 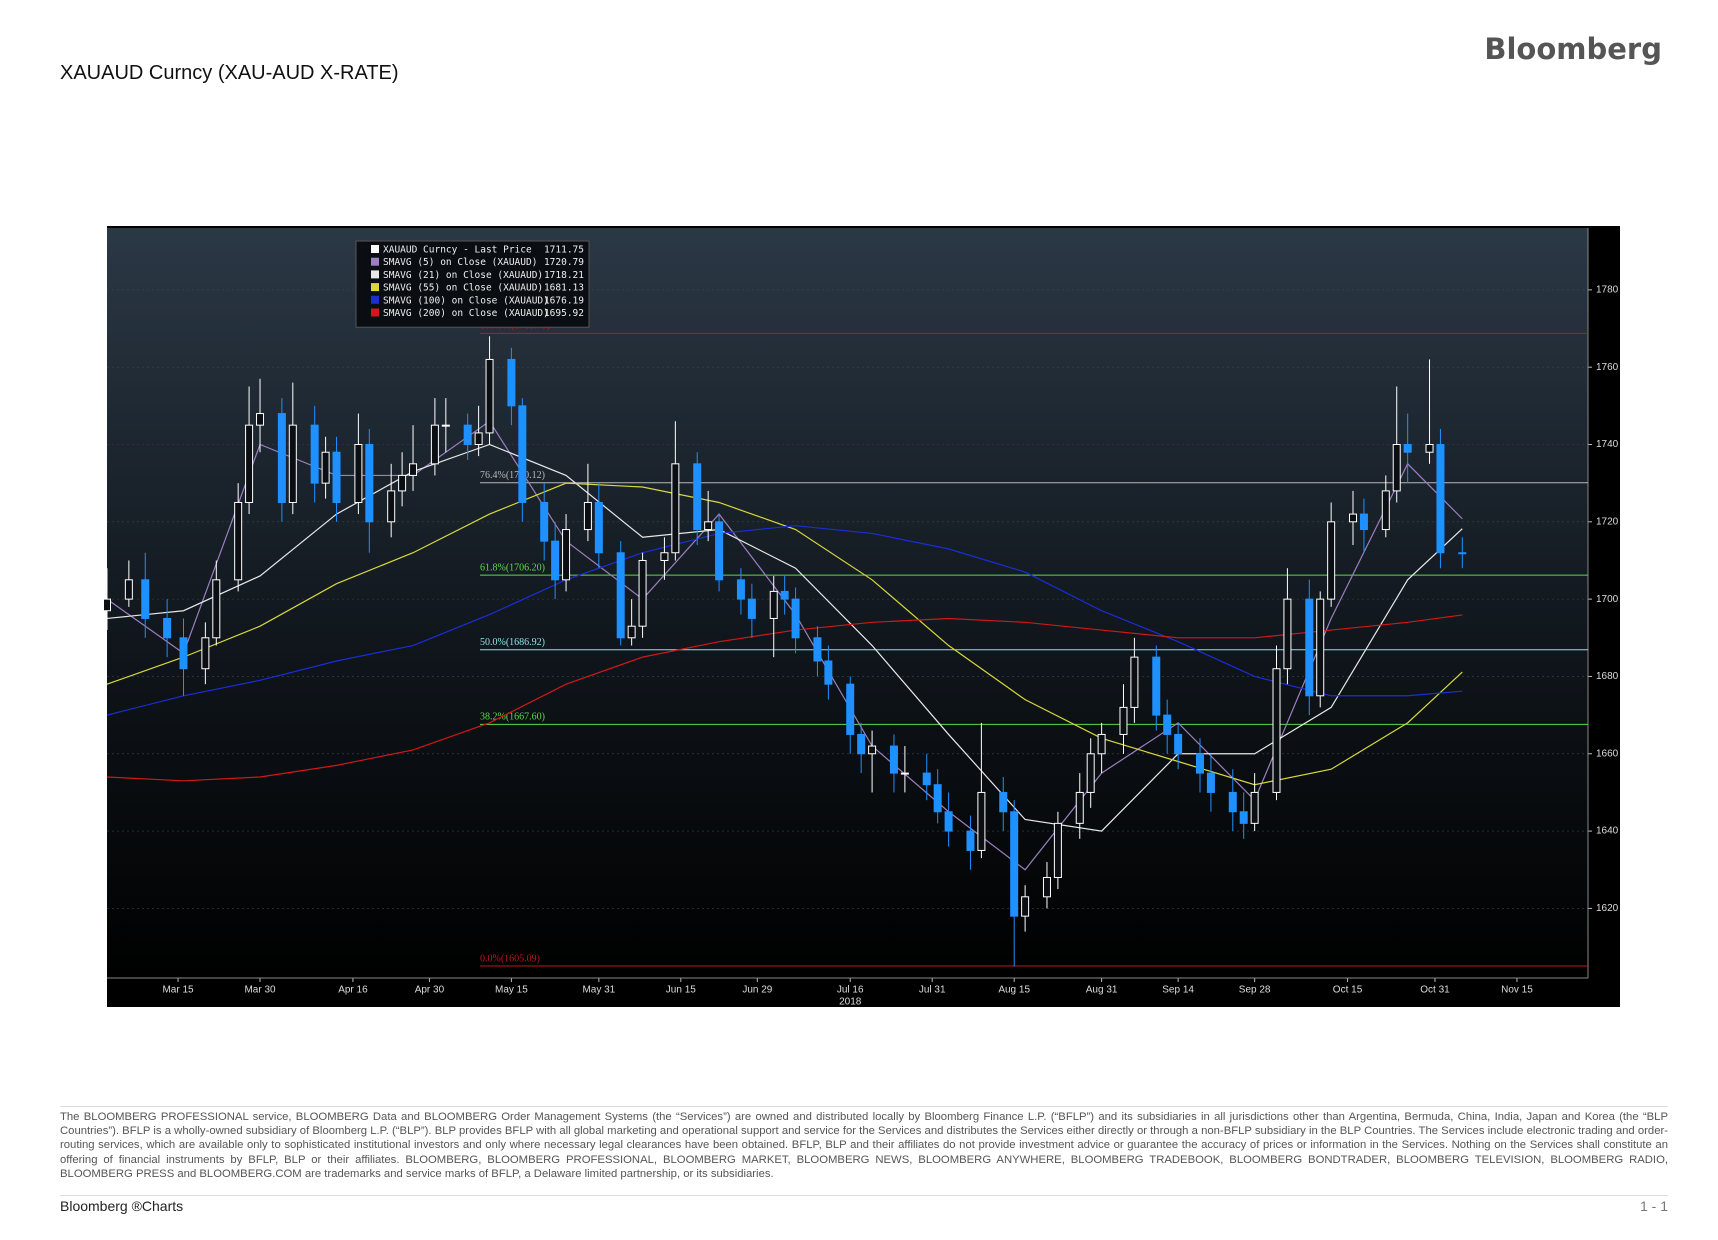 What do you see at coordinates (178, 990) in the screenshot?
I see `x-tick-label: Mar 15` at bounding box center [178, 990].